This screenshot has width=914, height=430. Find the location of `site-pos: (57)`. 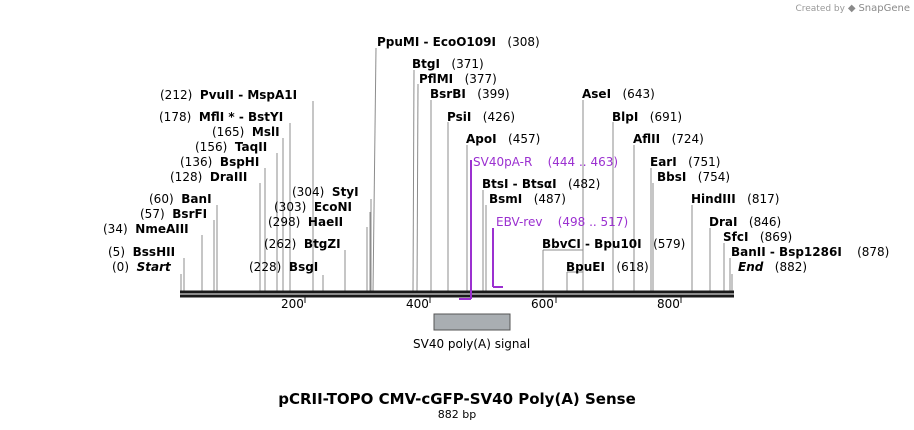

site-pos: (57) is located at coordinates (152, 214).